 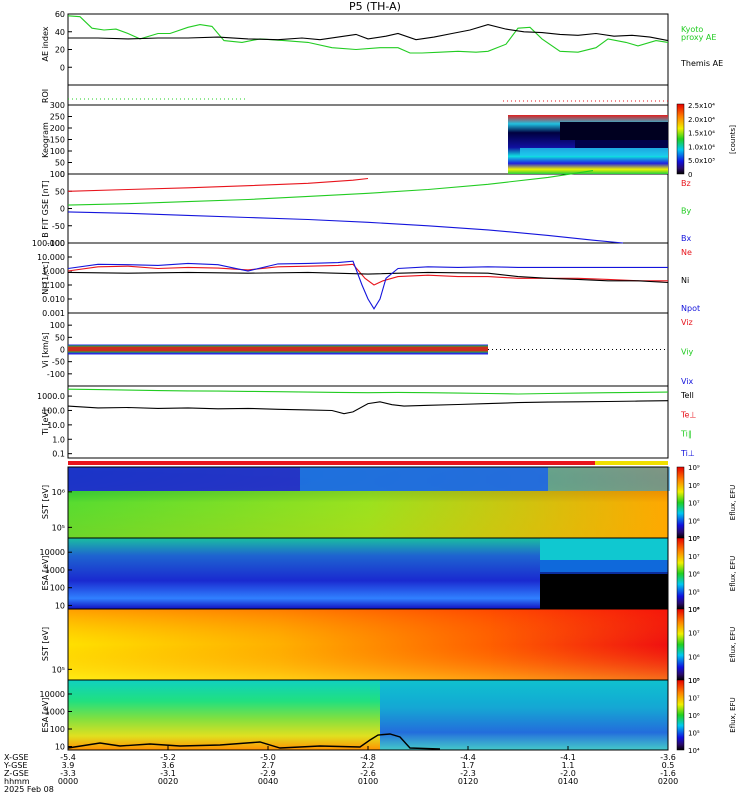 What do you see at coordinates (701, 147) in the screenshot?
I see `keogram-colorbar-tick-label: 1.0x10⁴` at bounding box center [701, 147].